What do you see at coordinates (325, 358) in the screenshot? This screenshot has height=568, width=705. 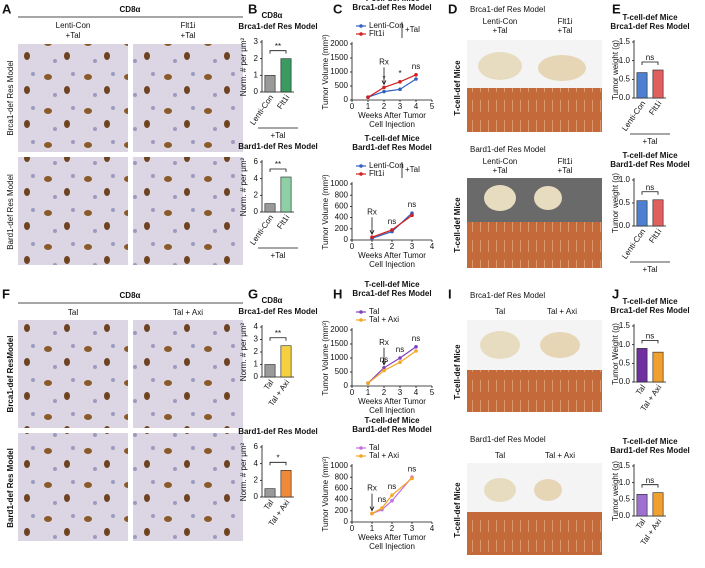 I see `y-axis-label: Tumor Volume (mm³)` at bounding box center [325, 358].